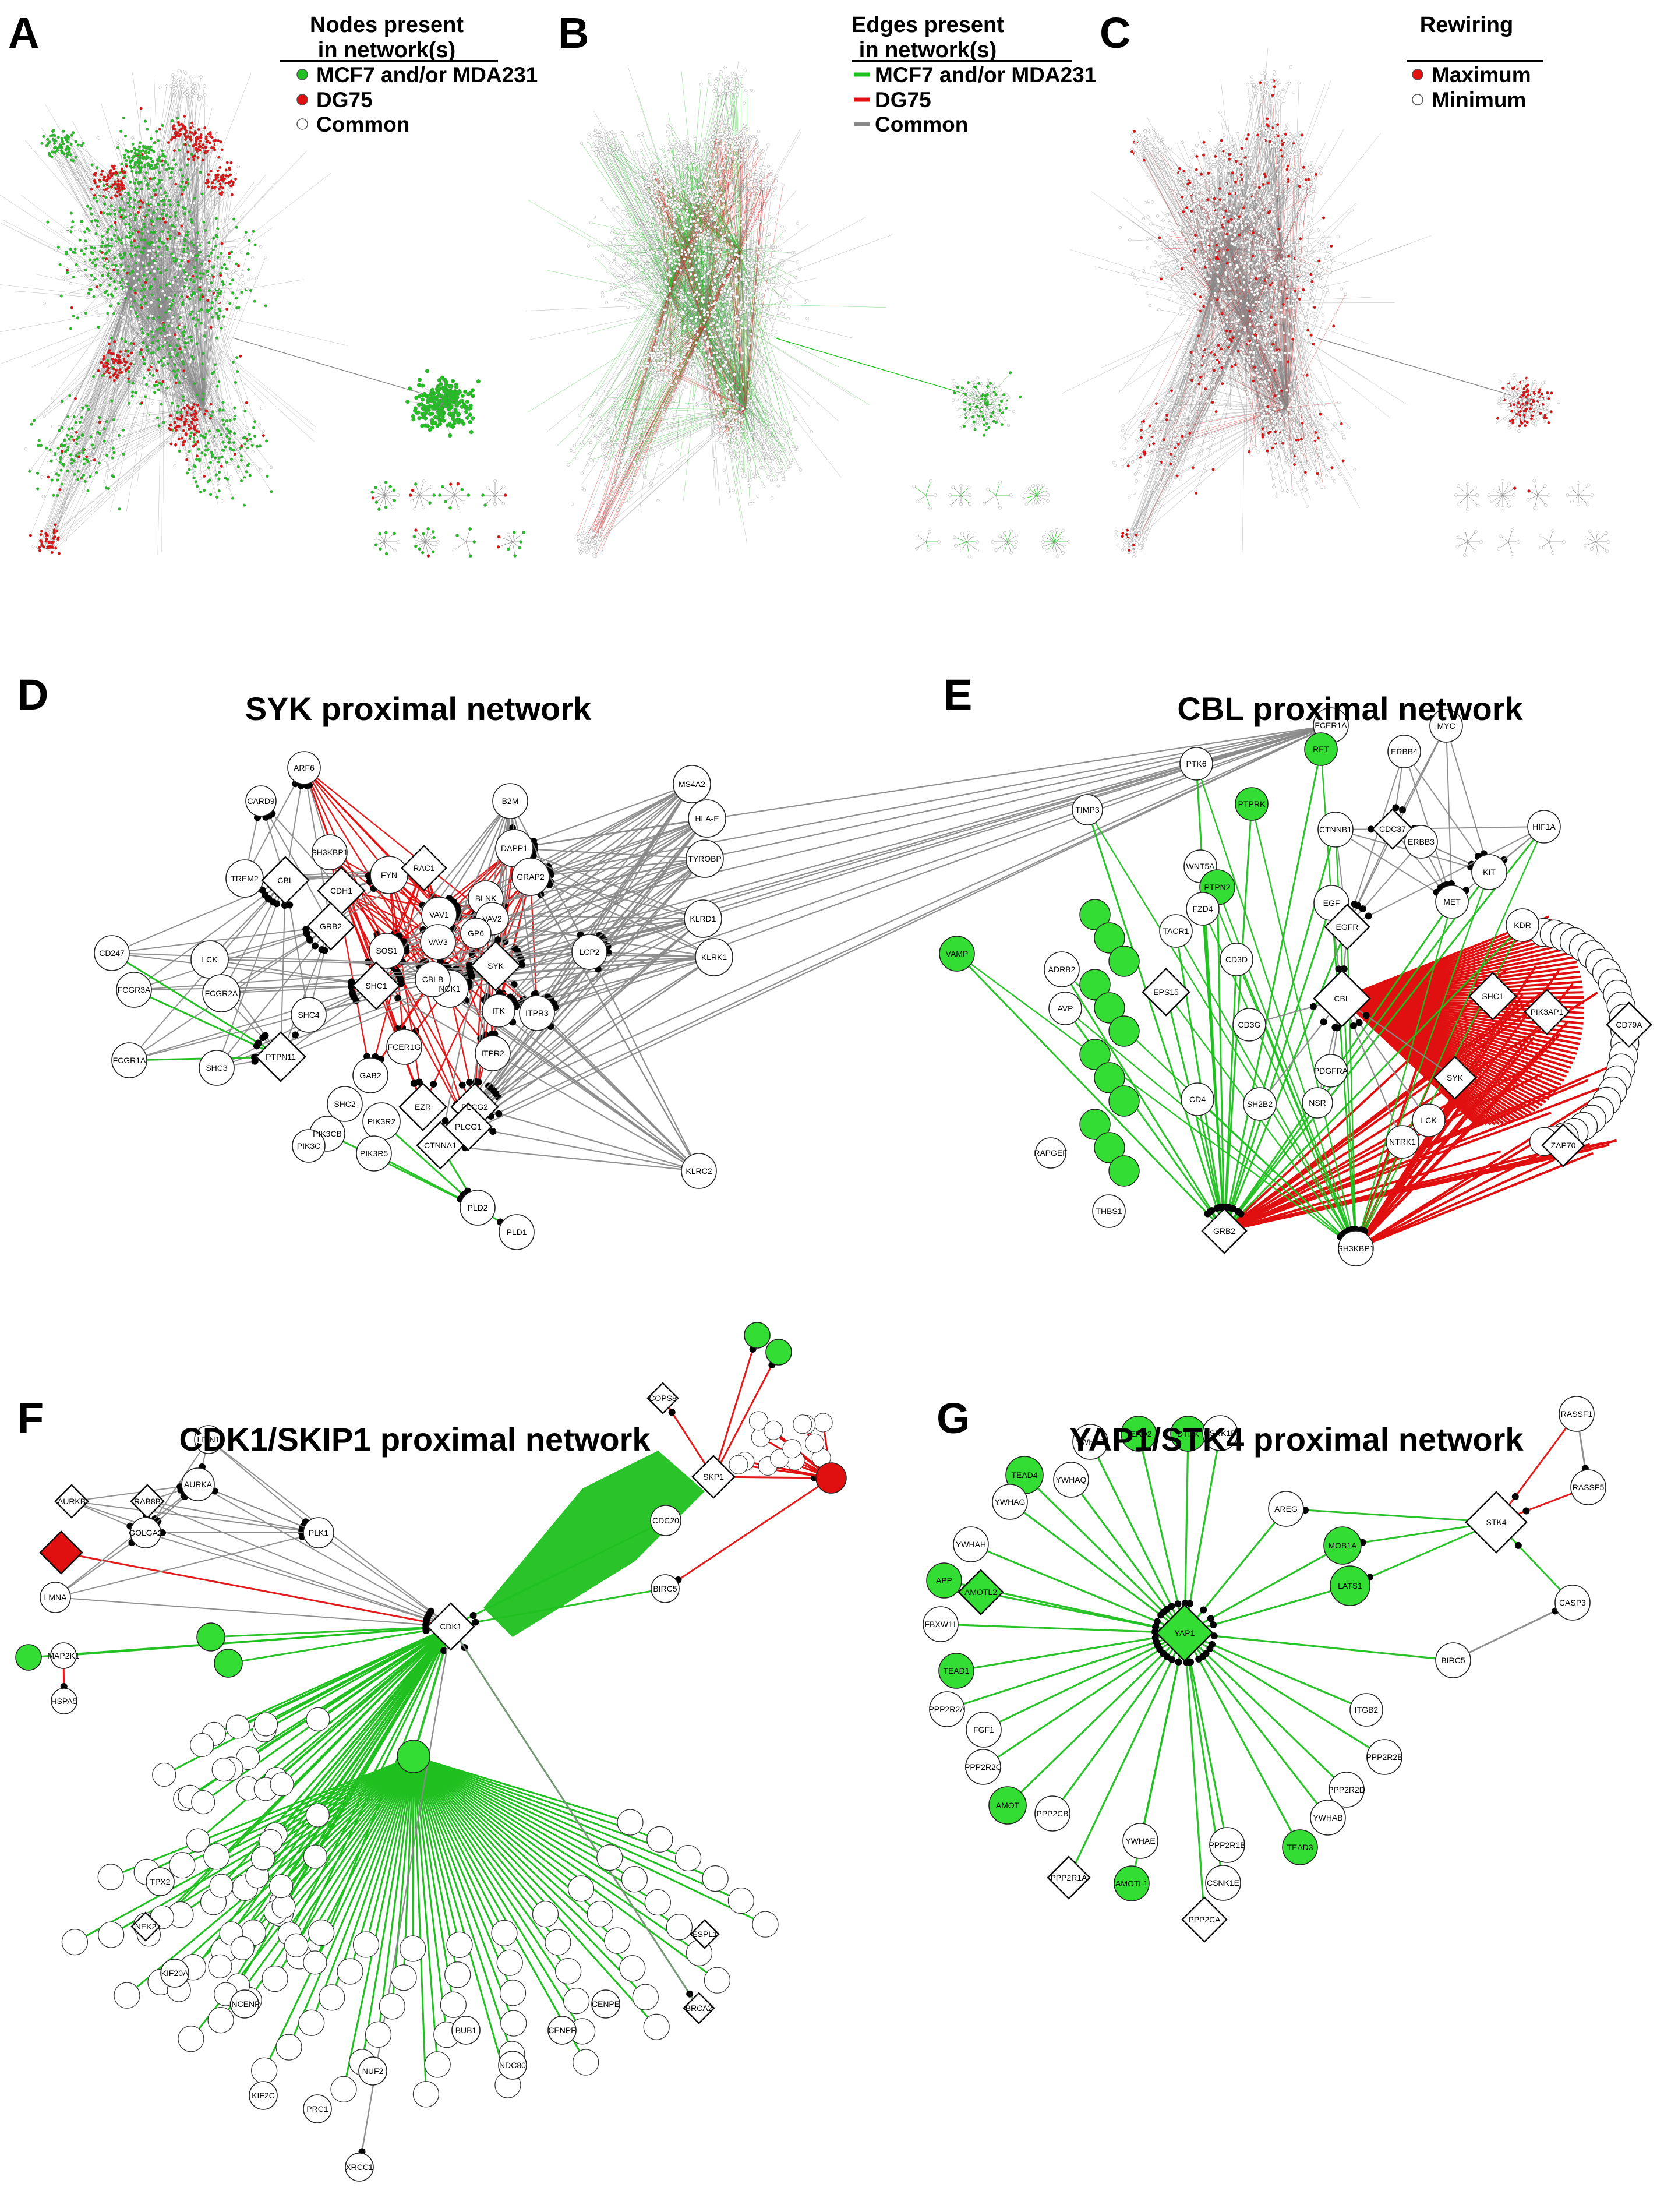 The height and width of the screenshot is (2212, 1657). I want to click on node-d-sh3kbp1, so click(330, 852).